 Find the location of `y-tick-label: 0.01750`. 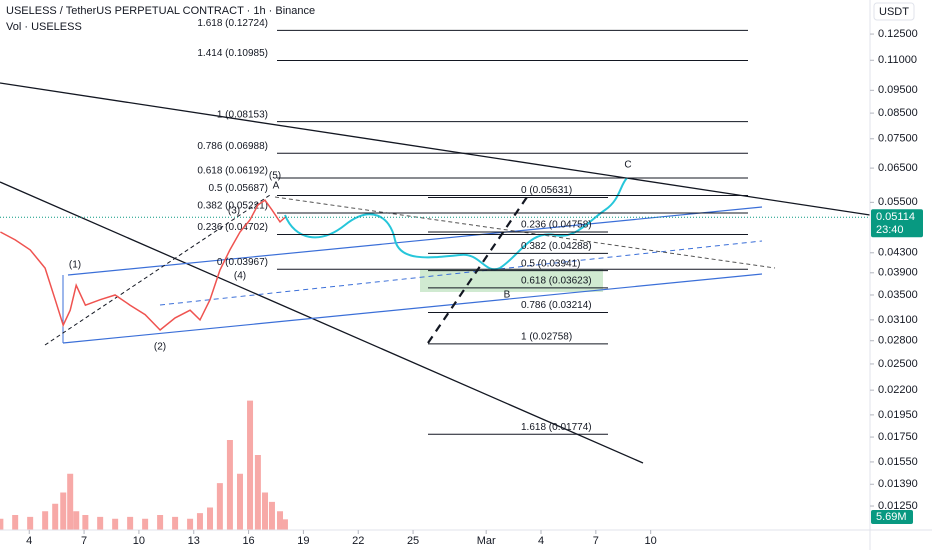

y-tick-label: 0.01750 is located at coordinates (898, 437).